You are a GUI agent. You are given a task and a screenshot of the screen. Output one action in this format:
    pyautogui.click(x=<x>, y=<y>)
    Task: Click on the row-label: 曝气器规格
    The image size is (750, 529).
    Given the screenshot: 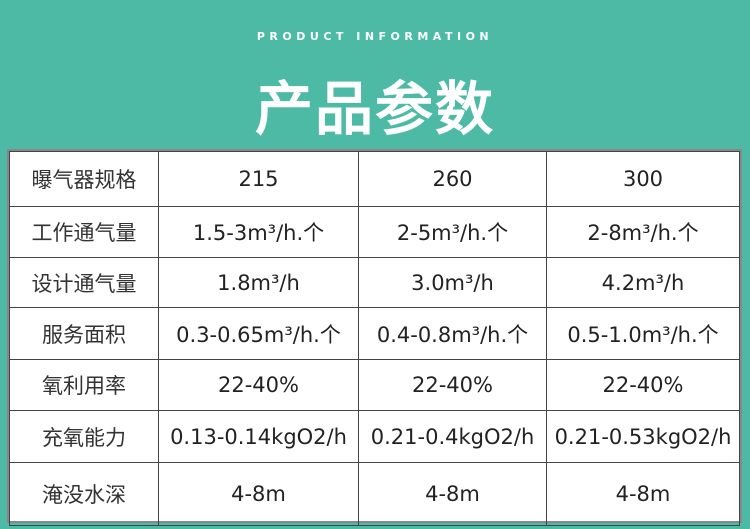 What is the action you would take?
    pyautogui.click(x=84, y=179)
    